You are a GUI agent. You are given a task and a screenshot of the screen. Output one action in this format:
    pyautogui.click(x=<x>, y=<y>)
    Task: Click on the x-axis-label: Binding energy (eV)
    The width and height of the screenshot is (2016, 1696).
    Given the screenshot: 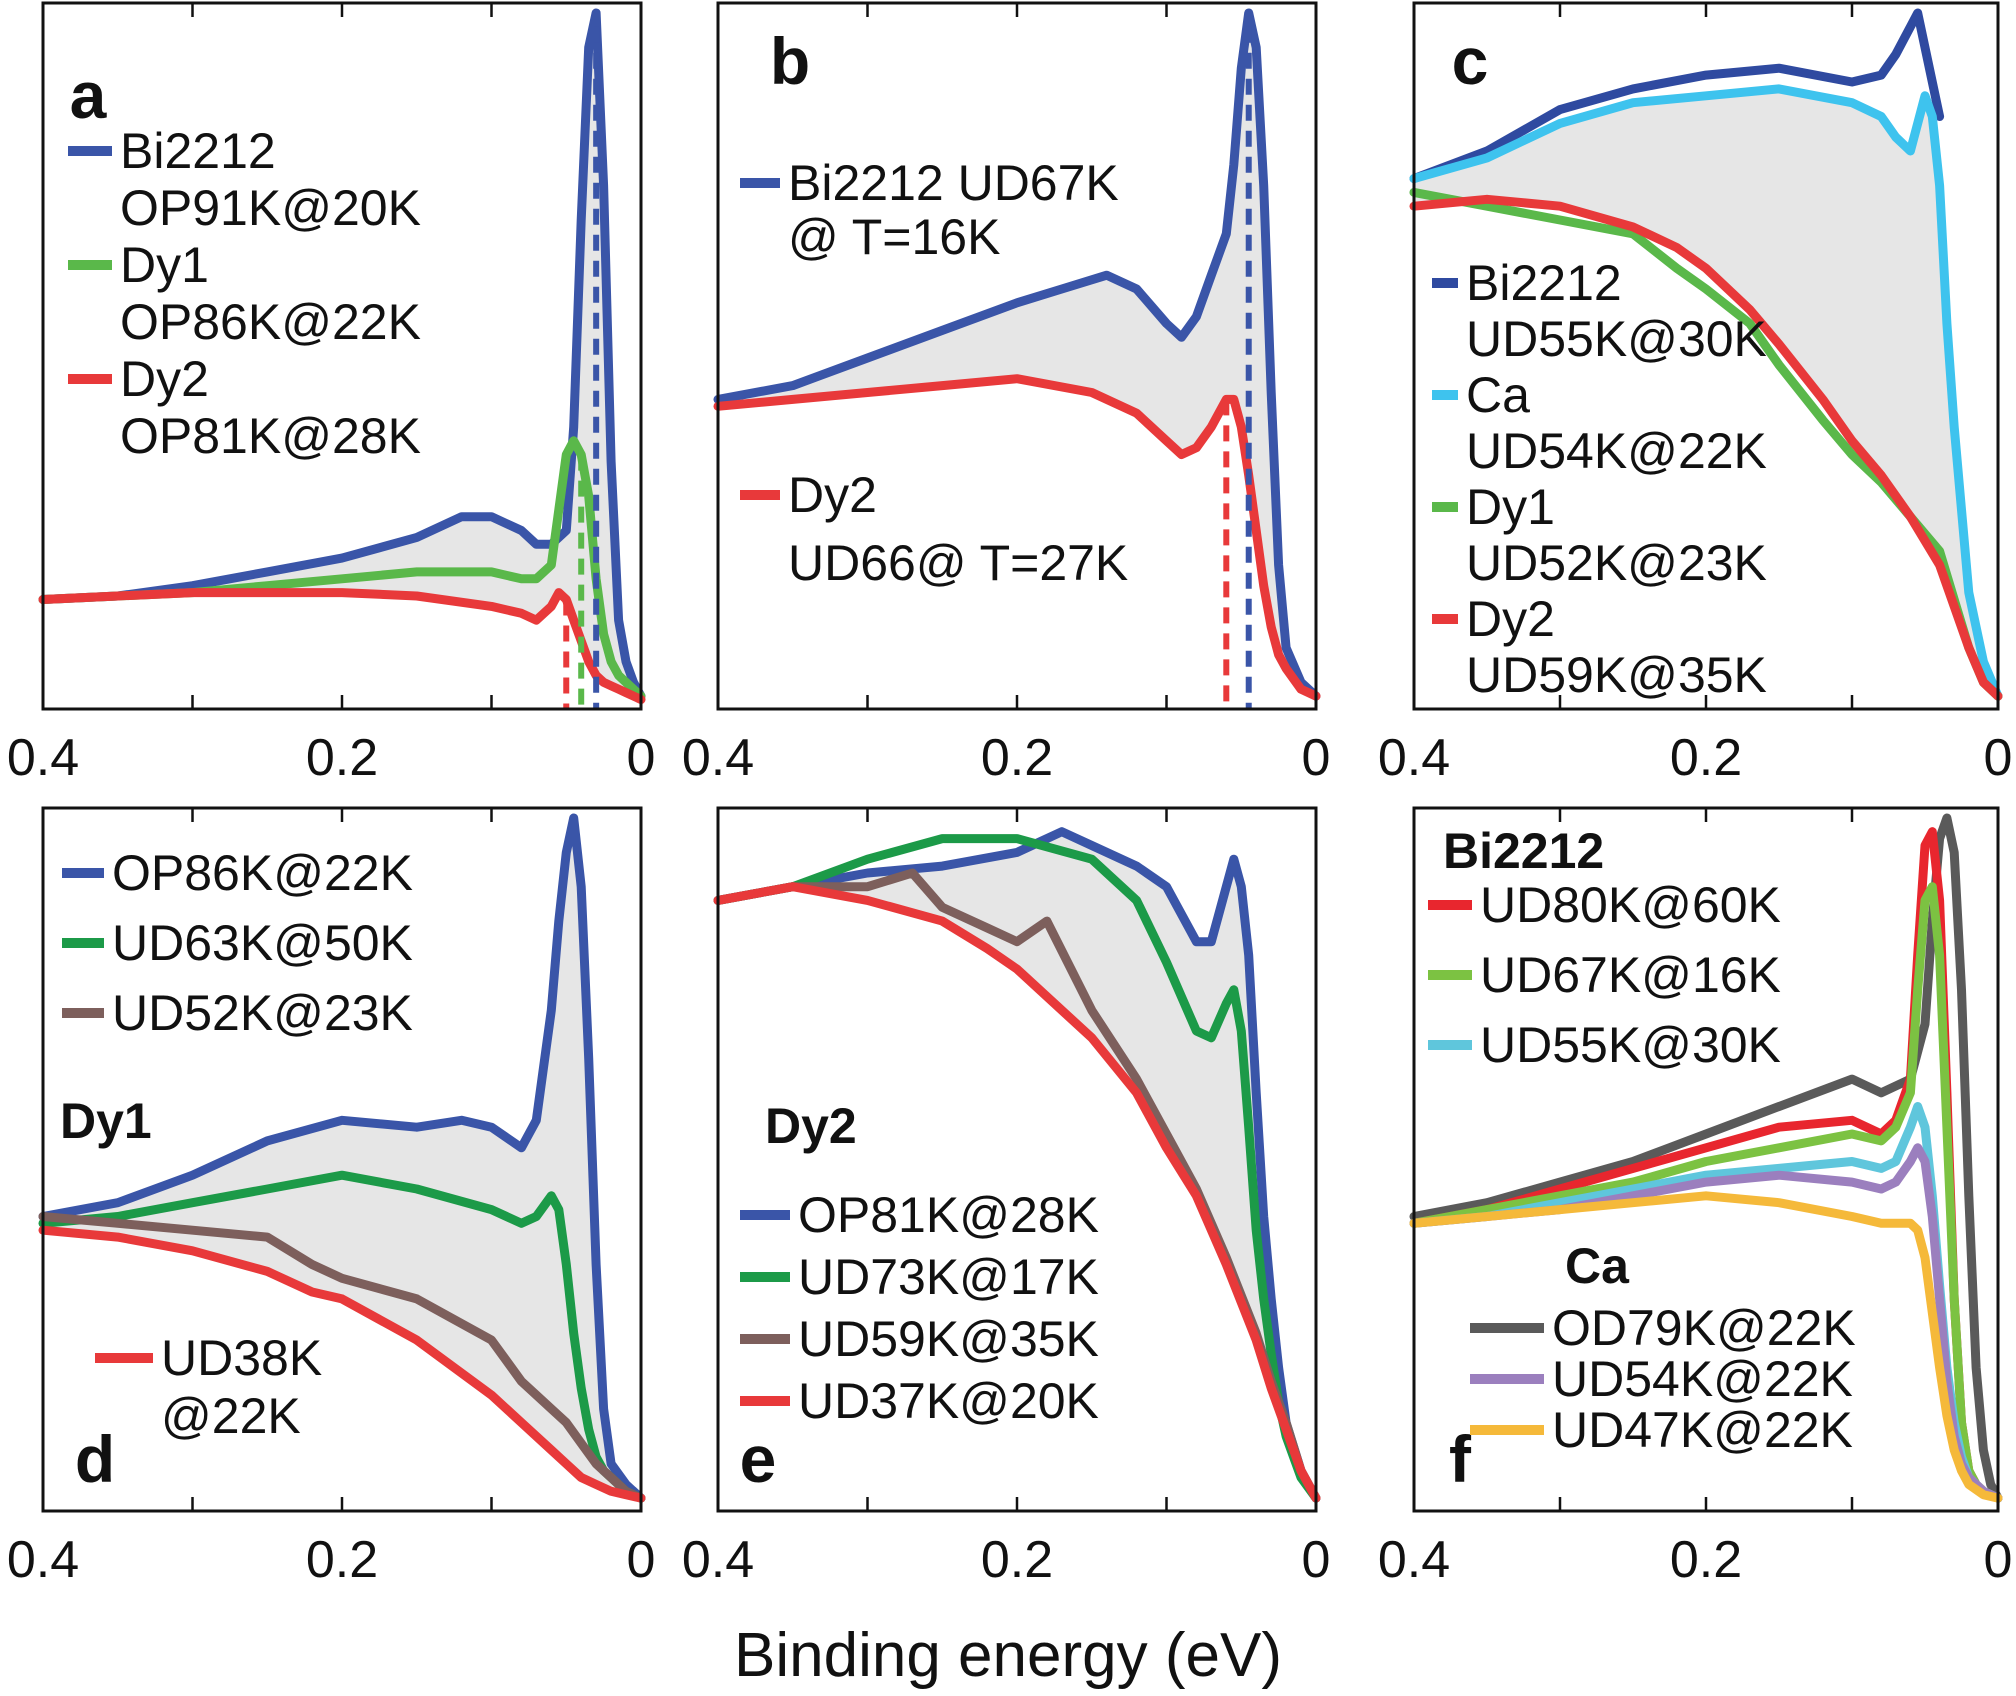 What is the action you would take?
    pyautogui.click(x=1008, y=1655)
    